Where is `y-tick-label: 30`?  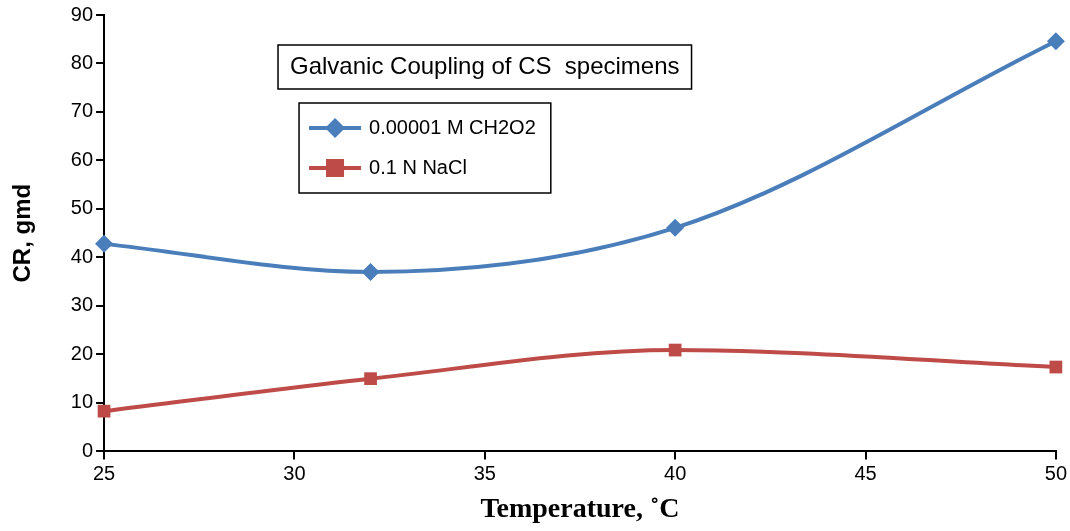 y-tick-label: 30 is located at coordinates (82, 304).